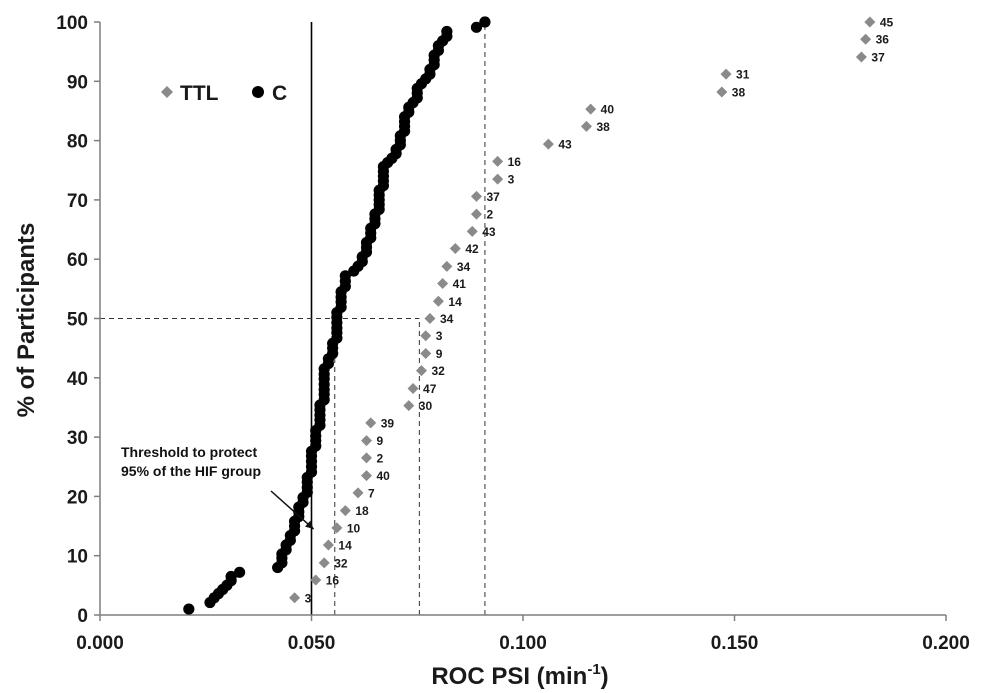 The image size is (987, 693). Describe the element at coordinates (82, 616) in the screenshot. I see `y-tick-label: 0` at that location.